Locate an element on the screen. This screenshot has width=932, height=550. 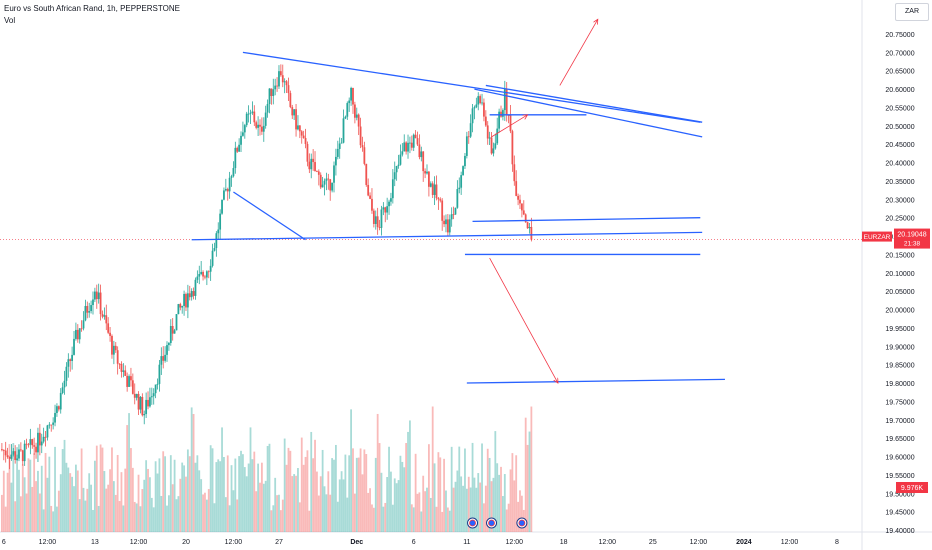
price-value-badge is located at coordinates (912, 238).